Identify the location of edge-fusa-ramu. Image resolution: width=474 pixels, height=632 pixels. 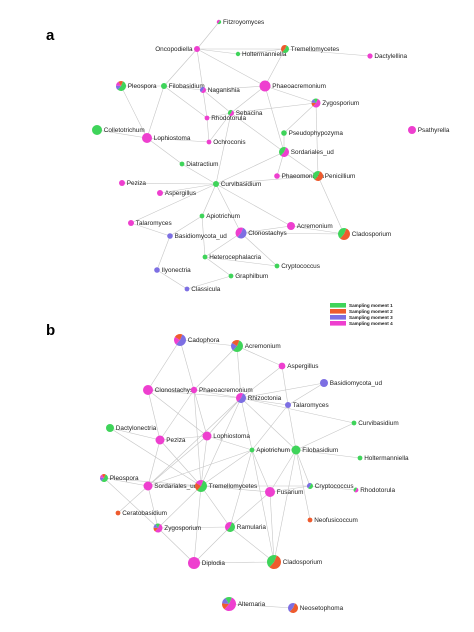
(250, 509).